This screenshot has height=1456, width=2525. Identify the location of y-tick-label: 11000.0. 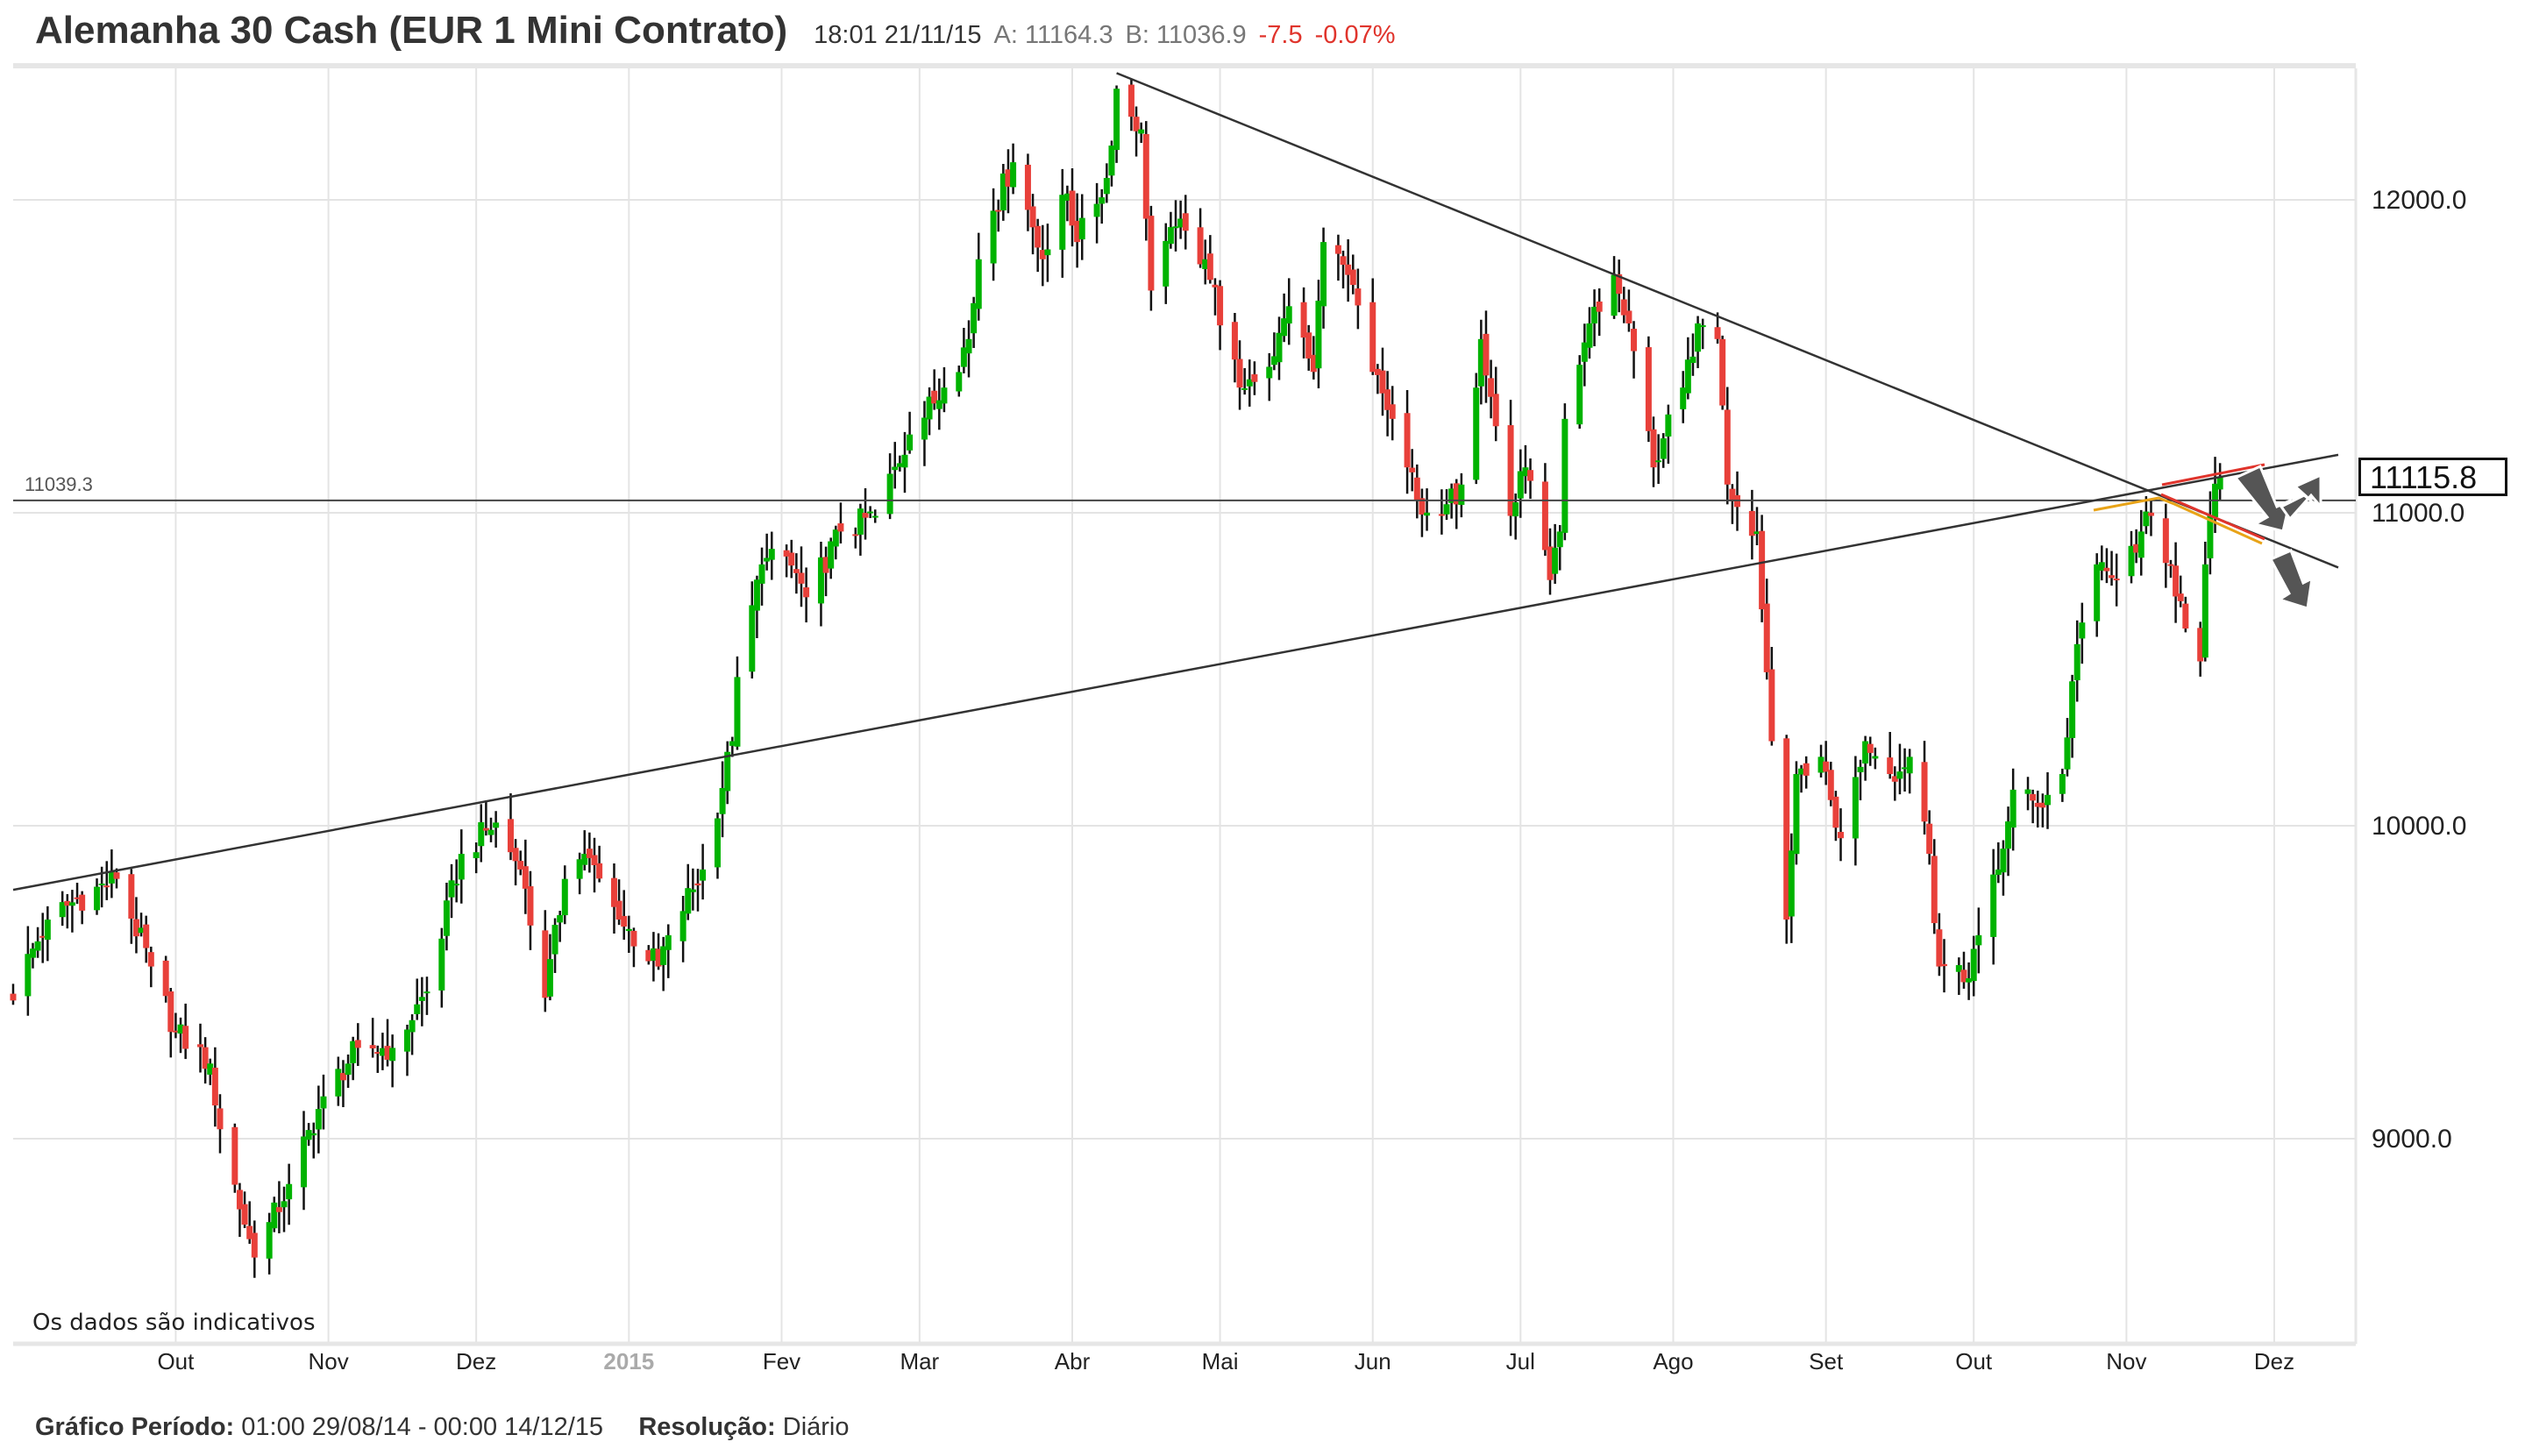
(2418, 513).